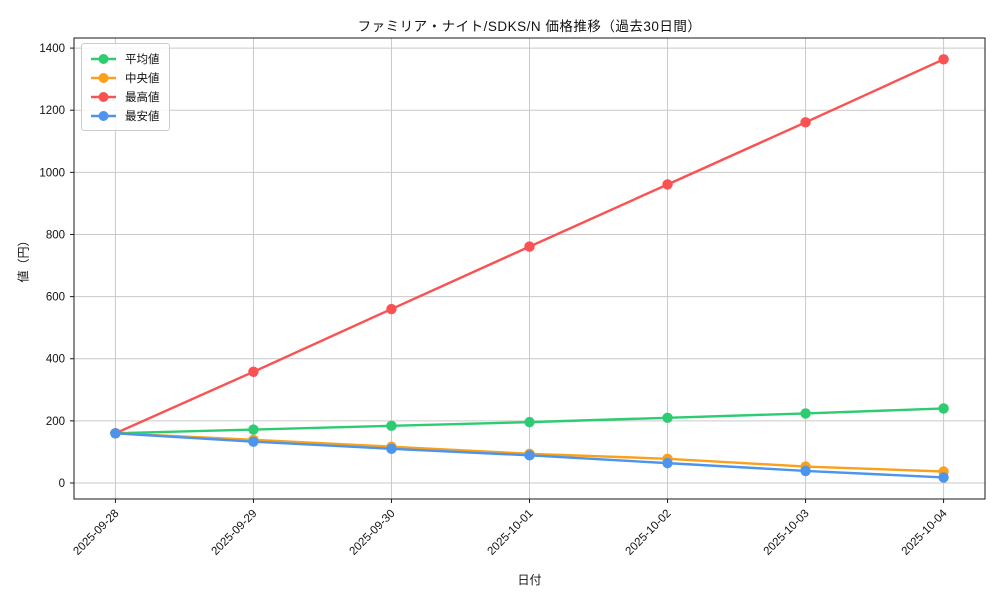 This screenshot has width=1000, height=600. Describe the element at coordinates (142, 116) in the screenshot. I see `legend-label-min: 最安値` at that location.